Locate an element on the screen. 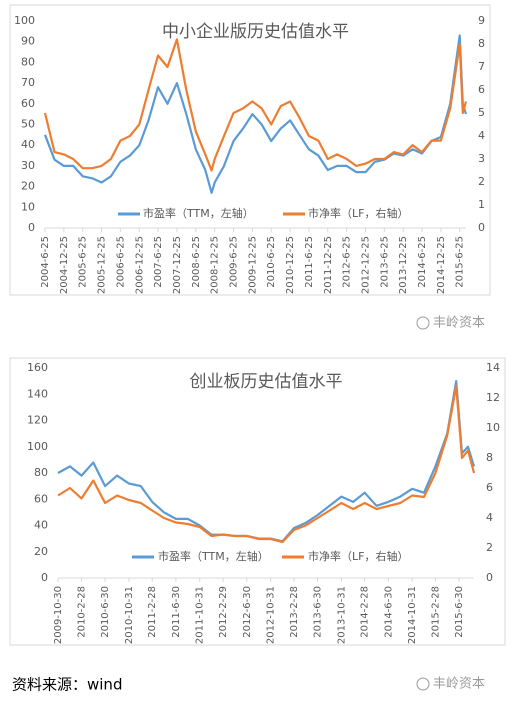 The width and height of the screenshot is (524, 701). y2-tick-label: 9 is located at coordinates (481, 20).